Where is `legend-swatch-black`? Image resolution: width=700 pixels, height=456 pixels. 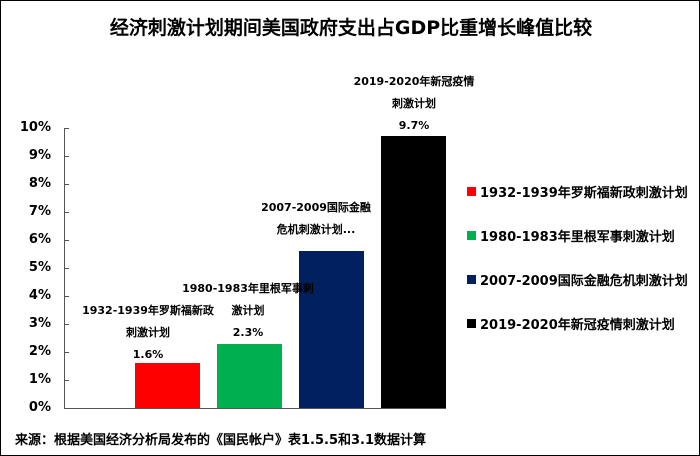
legend-swatch-black is located at coordinates (471, 323).